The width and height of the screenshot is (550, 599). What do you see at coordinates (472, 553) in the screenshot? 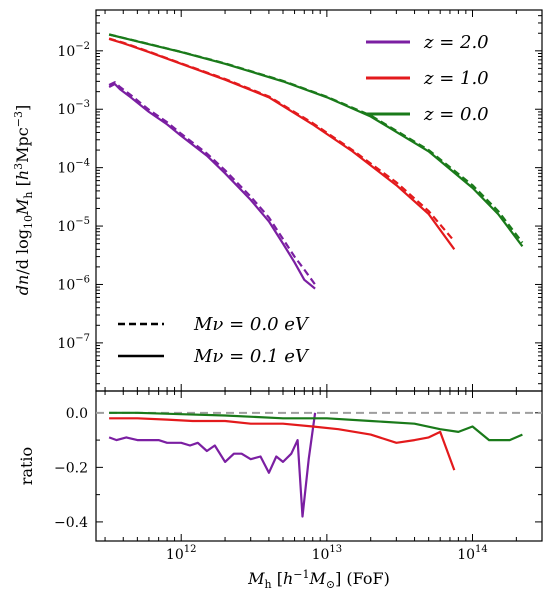
I see `x-tick-label: 1014` at bounding box center [472, 553].